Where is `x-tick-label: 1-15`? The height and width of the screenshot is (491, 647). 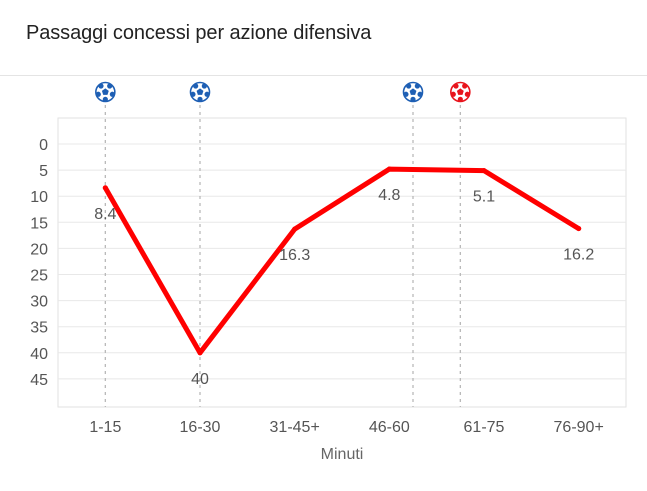 x-tick-label: 1-15 is located at coordinates (105, 427).